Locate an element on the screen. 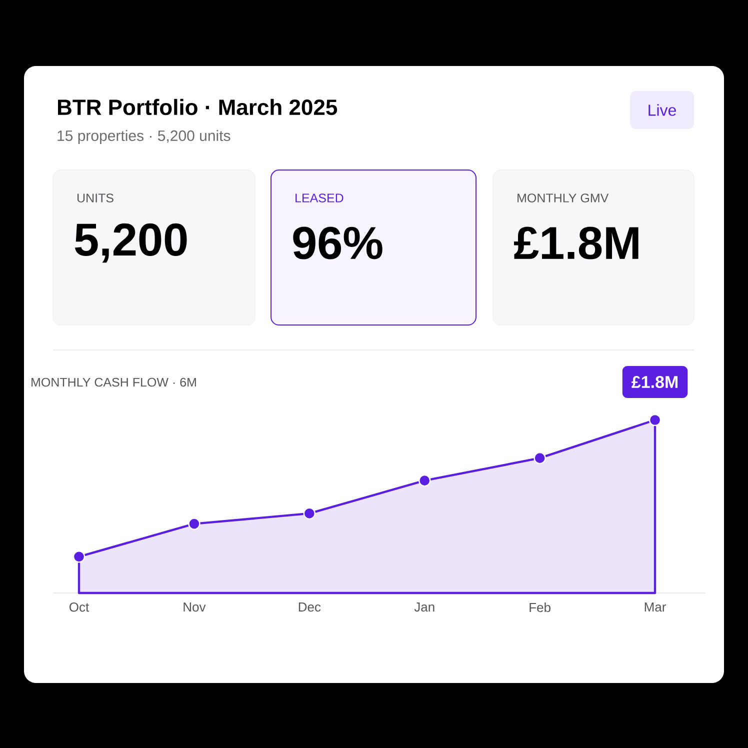 The height and width of the screenshot is (748, 748). text: Live is located at coordinates (662, 110).